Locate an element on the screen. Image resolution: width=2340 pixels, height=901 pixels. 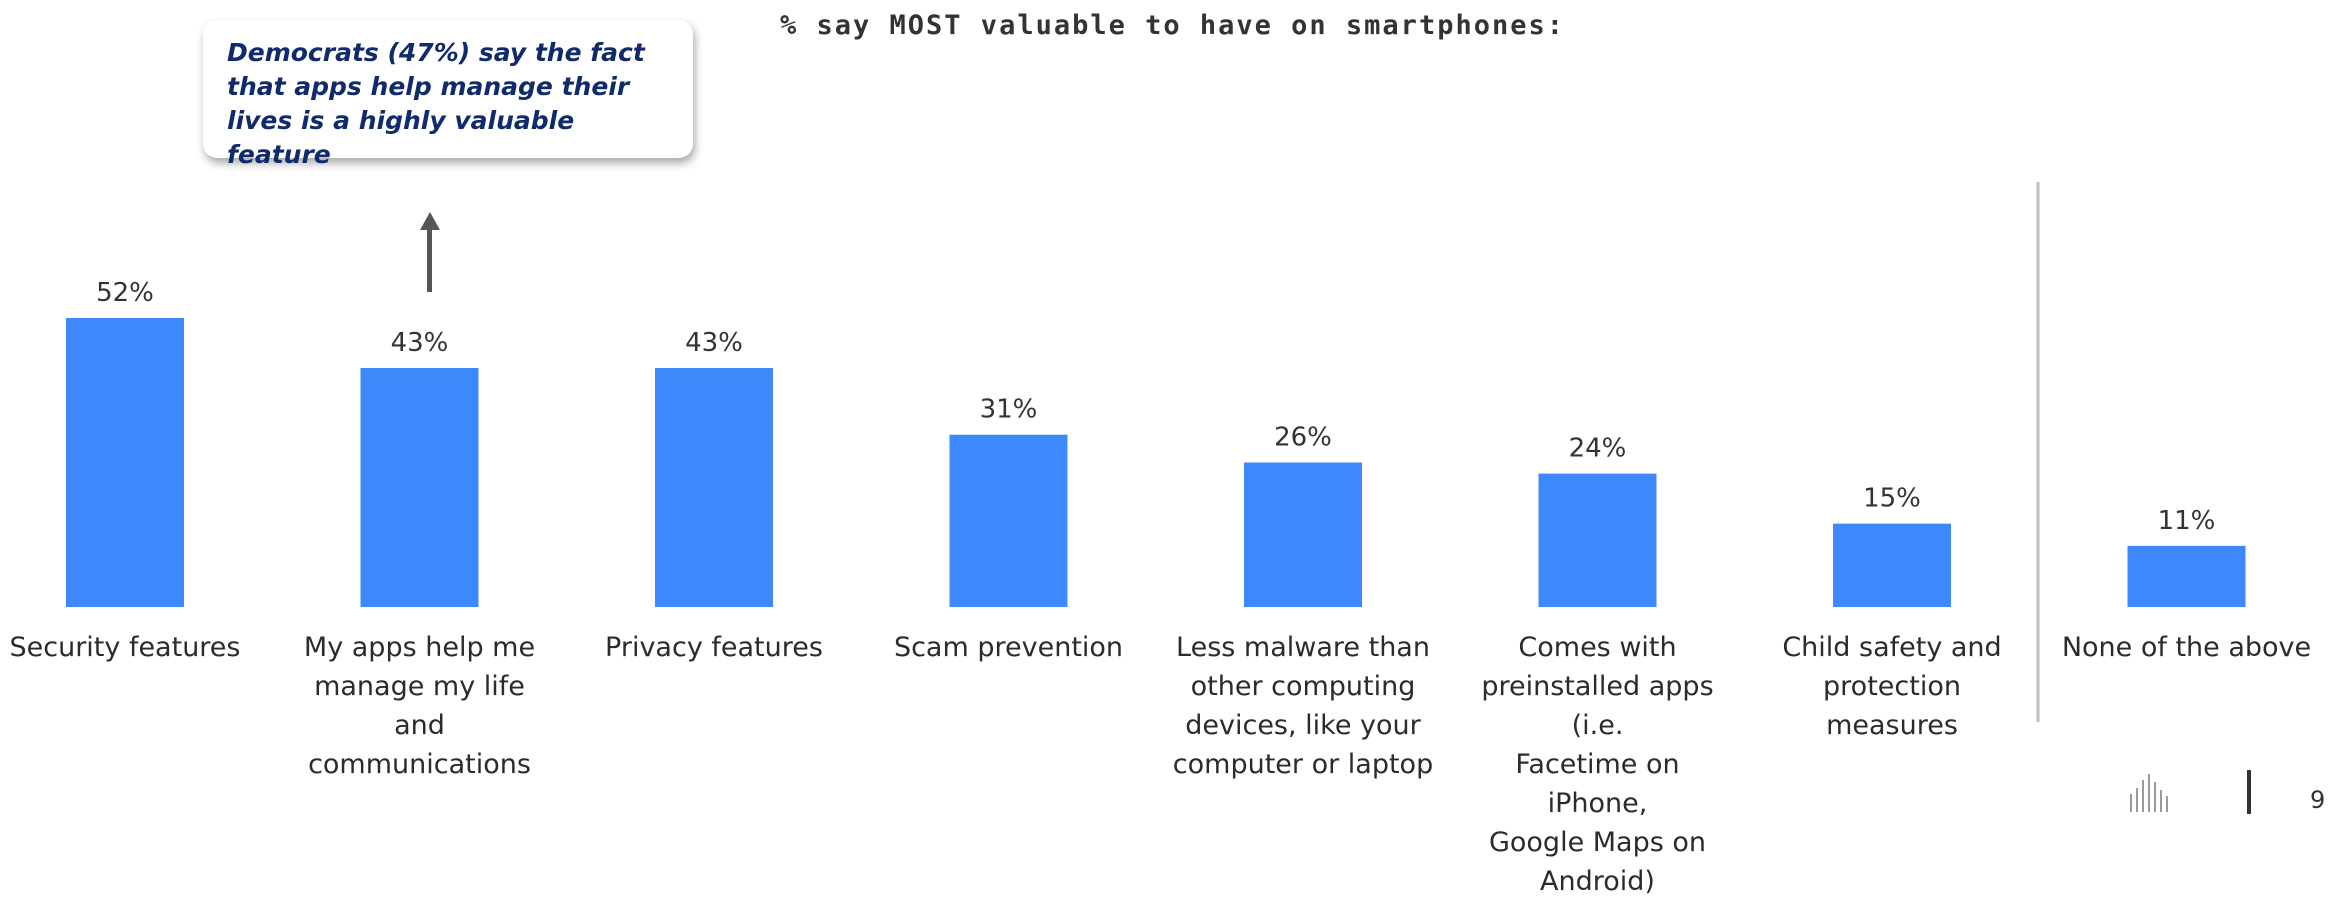
callout-line-1: Democrats (47%) say the fact is located at coordinates (436, 52).